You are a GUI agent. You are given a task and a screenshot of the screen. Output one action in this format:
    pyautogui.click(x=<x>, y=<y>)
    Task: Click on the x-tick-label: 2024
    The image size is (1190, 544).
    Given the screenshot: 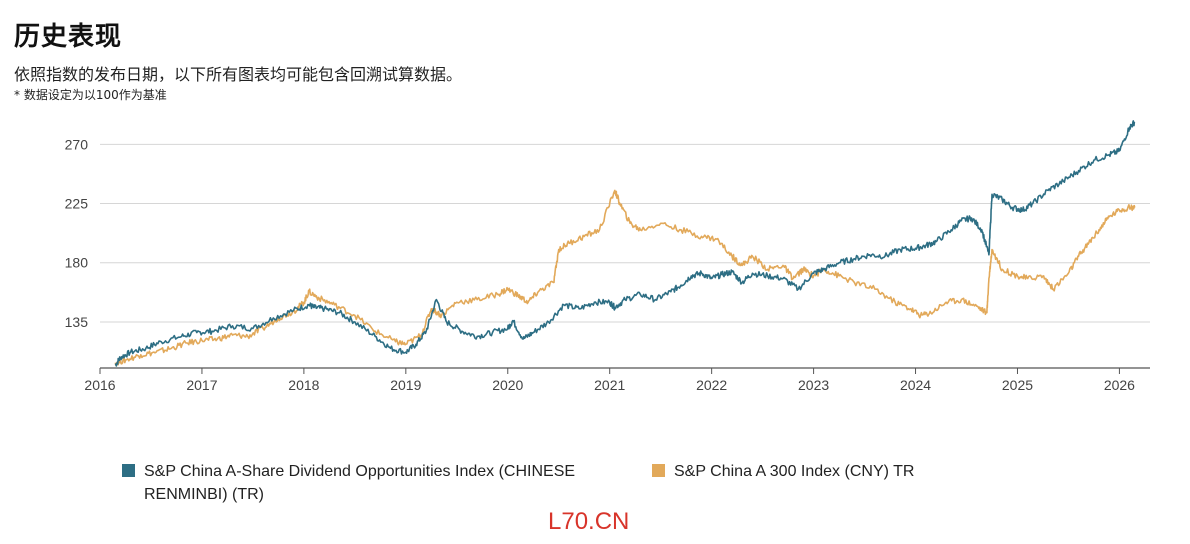 What is the action you would take?
    pyautogui.click(x=915, y=385)
    